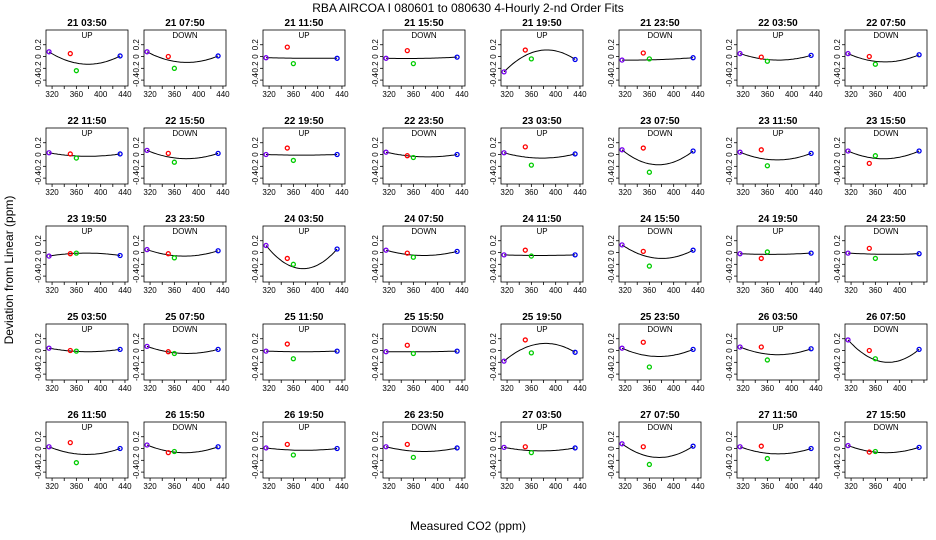 The image size is (936, 540). Describe the element at coordinates (304, 23) in the screenshot. I see `panel-title: 21 11:50` at that location.